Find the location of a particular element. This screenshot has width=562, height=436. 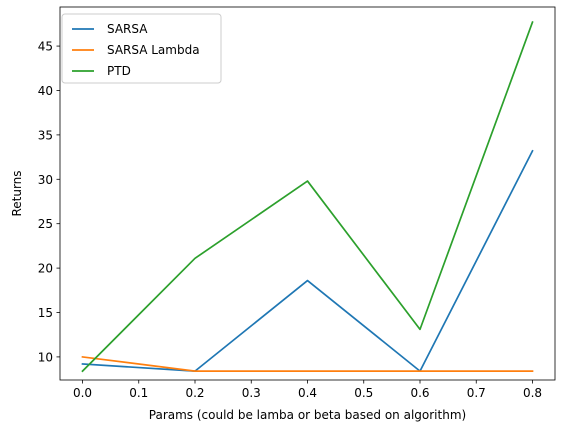

legend-label-ptd: PTD is located at coordinates (119, 71).